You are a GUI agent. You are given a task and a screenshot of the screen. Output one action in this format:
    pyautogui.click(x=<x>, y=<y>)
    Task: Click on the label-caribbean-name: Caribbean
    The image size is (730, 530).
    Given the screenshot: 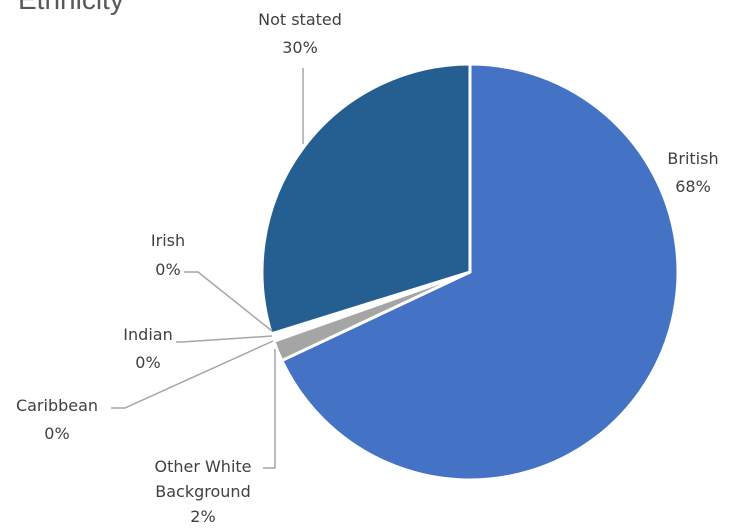 What is the action you would take?
    pyautogui.click(x=57, y=405)
    